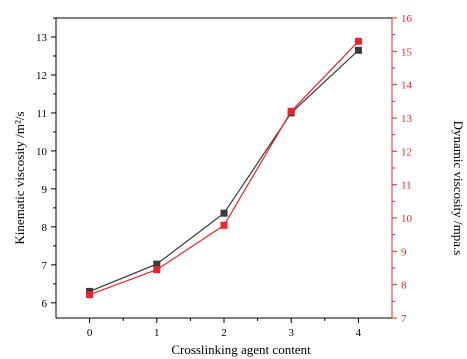 This screenshot has height=359, width=467. I want to click on left-y-tick-label: 8, so click(45, 228).